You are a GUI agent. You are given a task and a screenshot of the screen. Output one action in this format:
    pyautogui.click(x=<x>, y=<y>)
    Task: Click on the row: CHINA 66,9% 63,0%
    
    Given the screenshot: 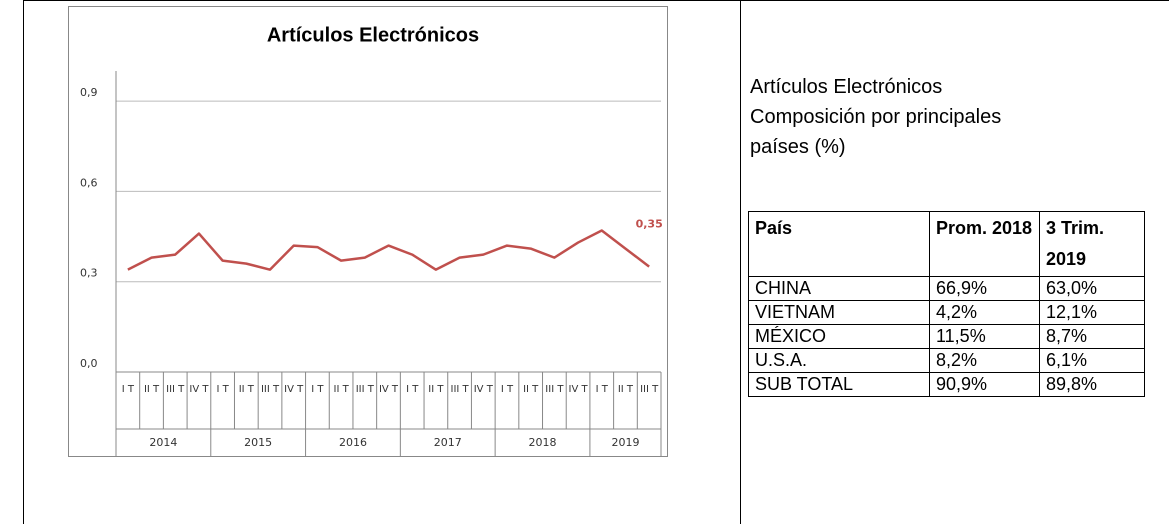 What is the action you would take?
    pyautogui.click(x=946, y=288)
    